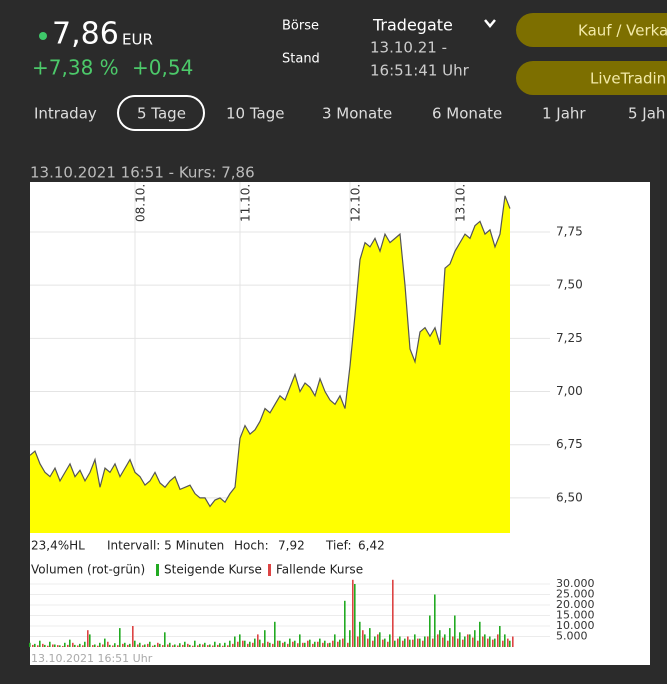 The height and width of the screenshot is (684, 667). I want to click on date: 13.10.21 -, so click(408, 48).